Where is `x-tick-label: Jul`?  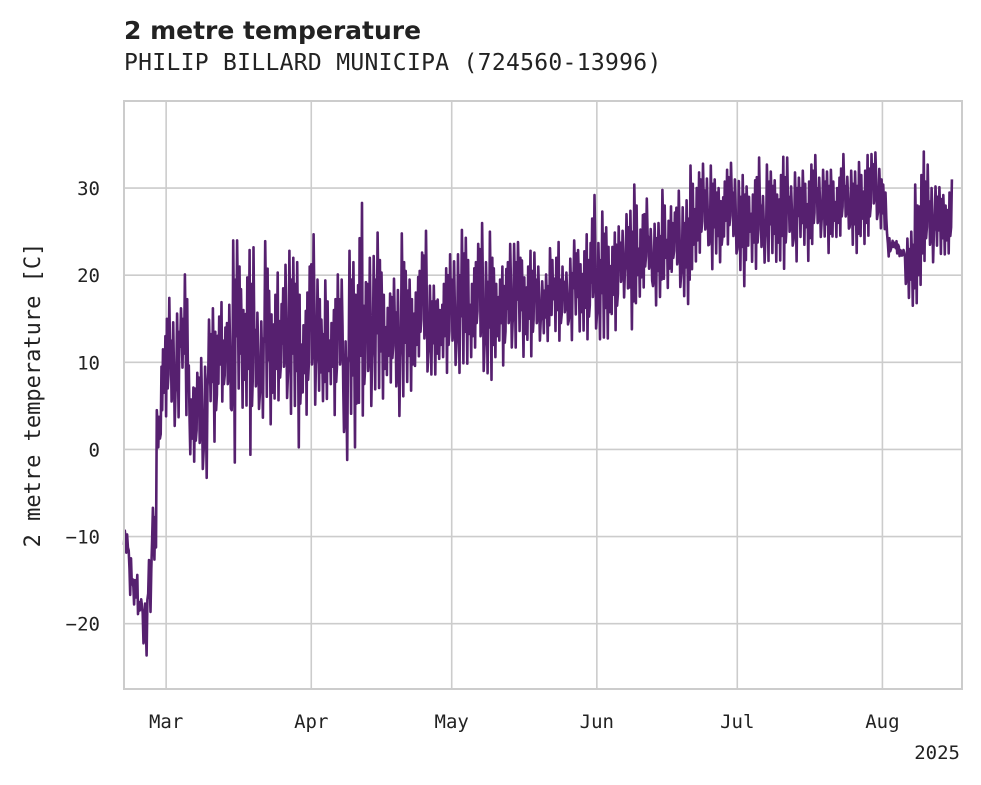
x-tick-label: Jul is located at coordinates (737, 722).